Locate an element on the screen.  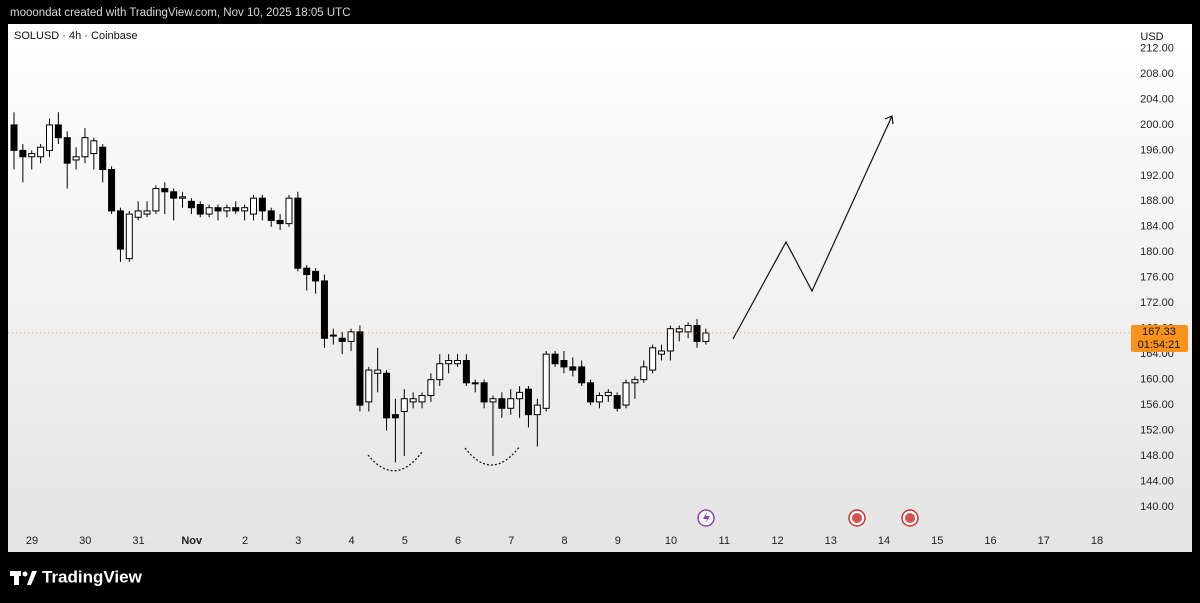
y-tick-label: 184.00 is located at coordinates (1157, 227).